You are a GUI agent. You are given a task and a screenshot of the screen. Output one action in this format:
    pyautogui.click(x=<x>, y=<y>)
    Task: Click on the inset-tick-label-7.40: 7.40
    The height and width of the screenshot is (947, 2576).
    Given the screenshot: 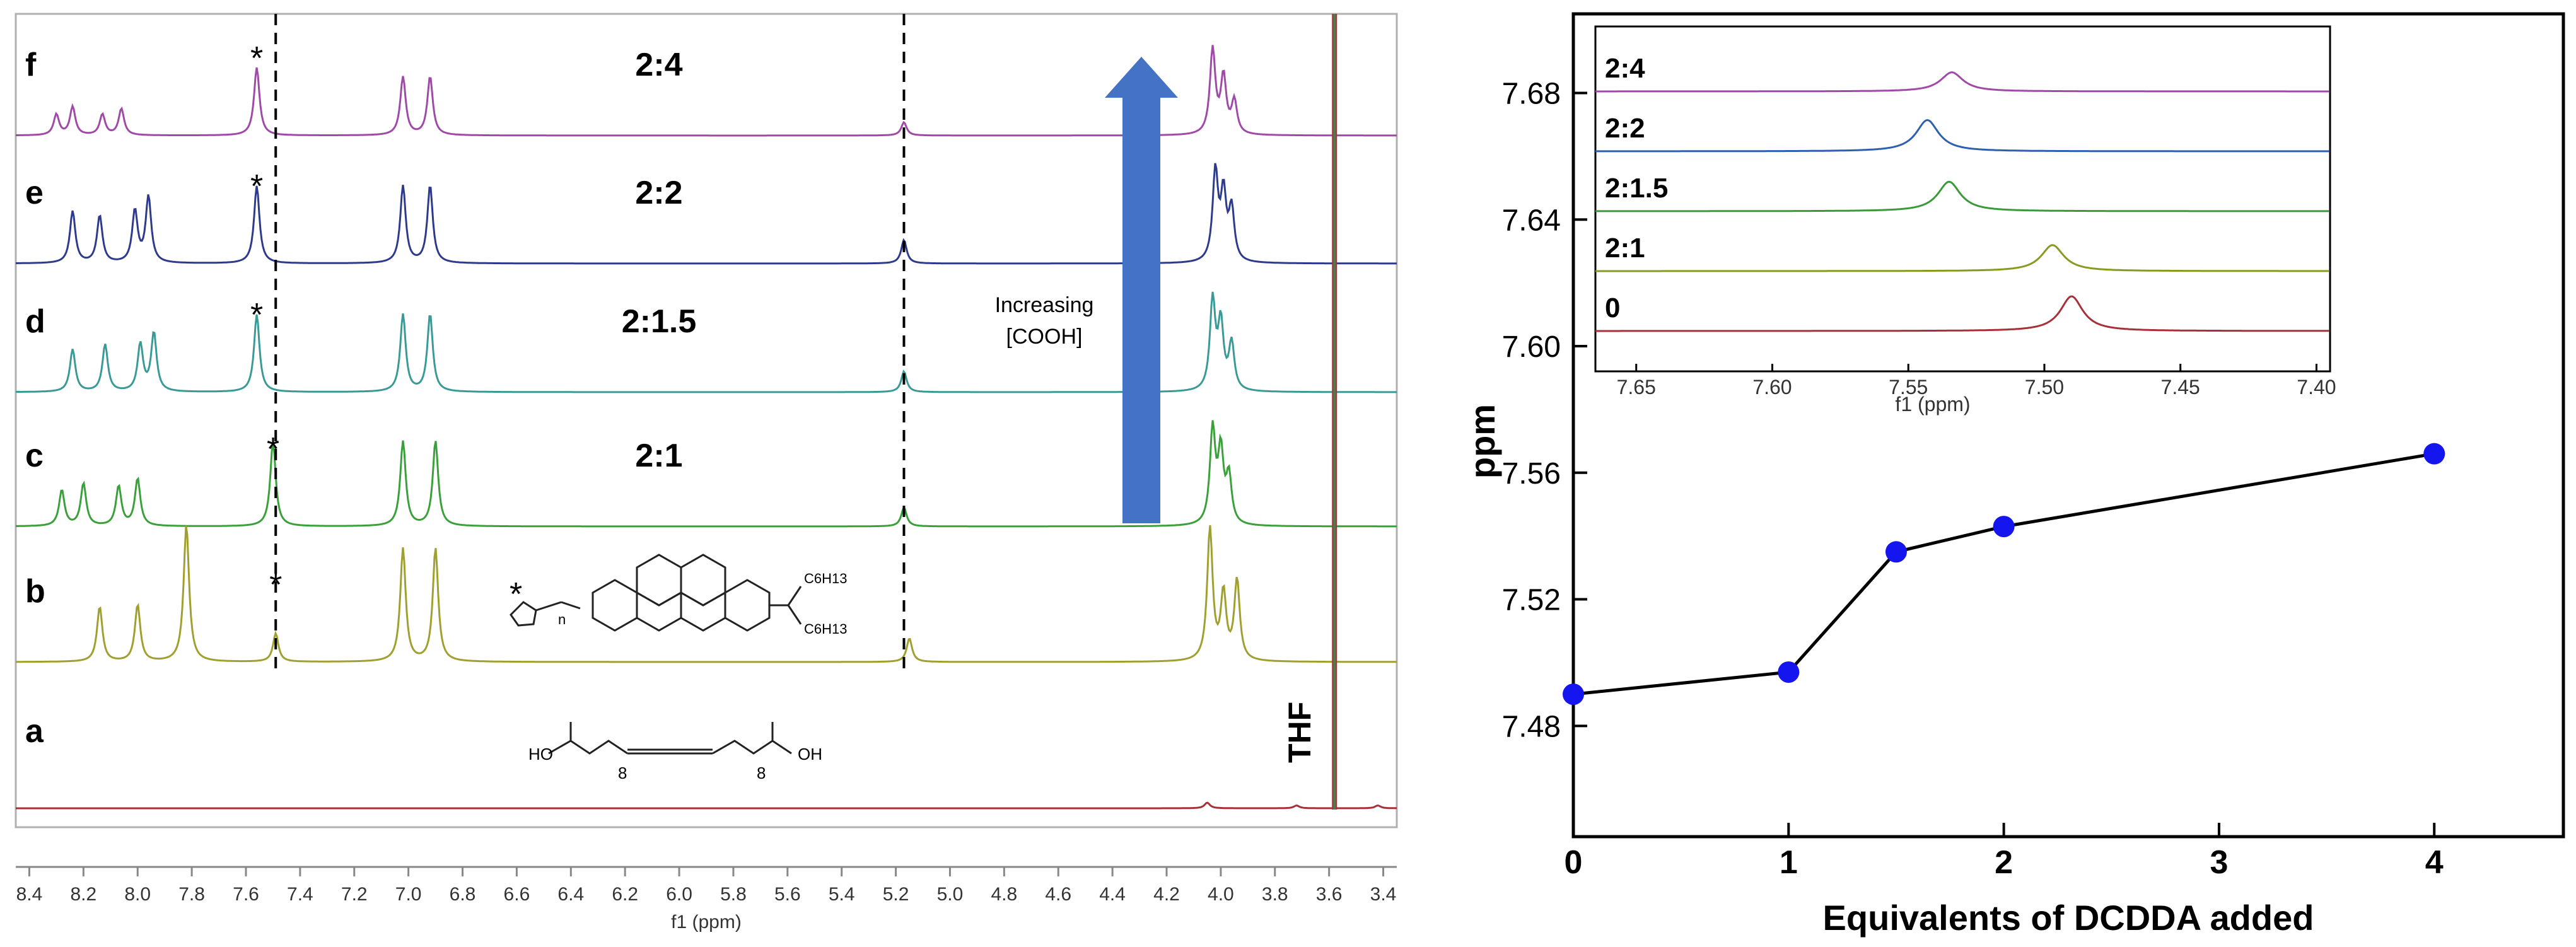 What is the action you would take?
    pyautogui.click(x=2317, y=387)
    